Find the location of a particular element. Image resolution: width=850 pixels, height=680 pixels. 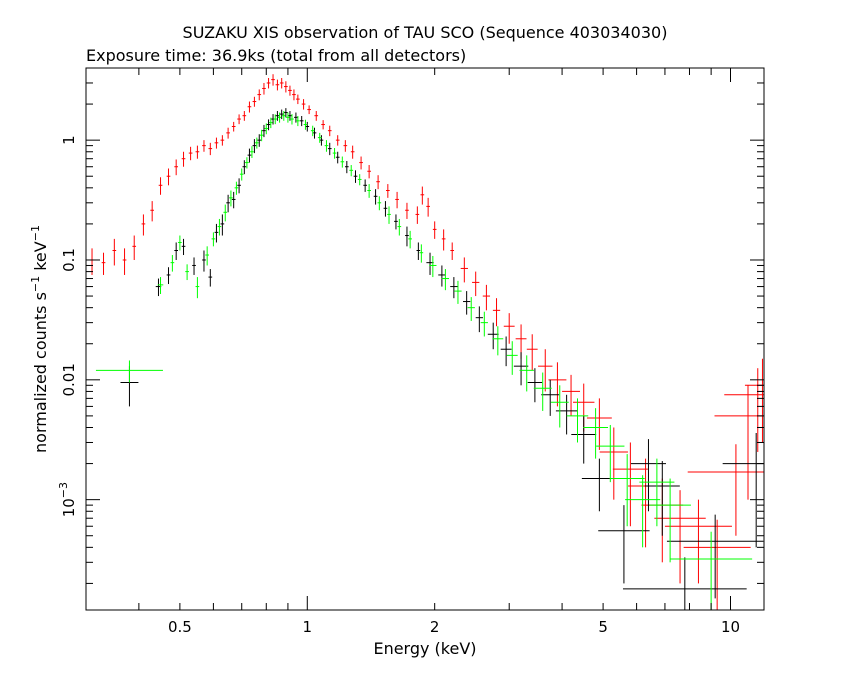

x-tick-label: 2 is located at coordinates (435, 627).